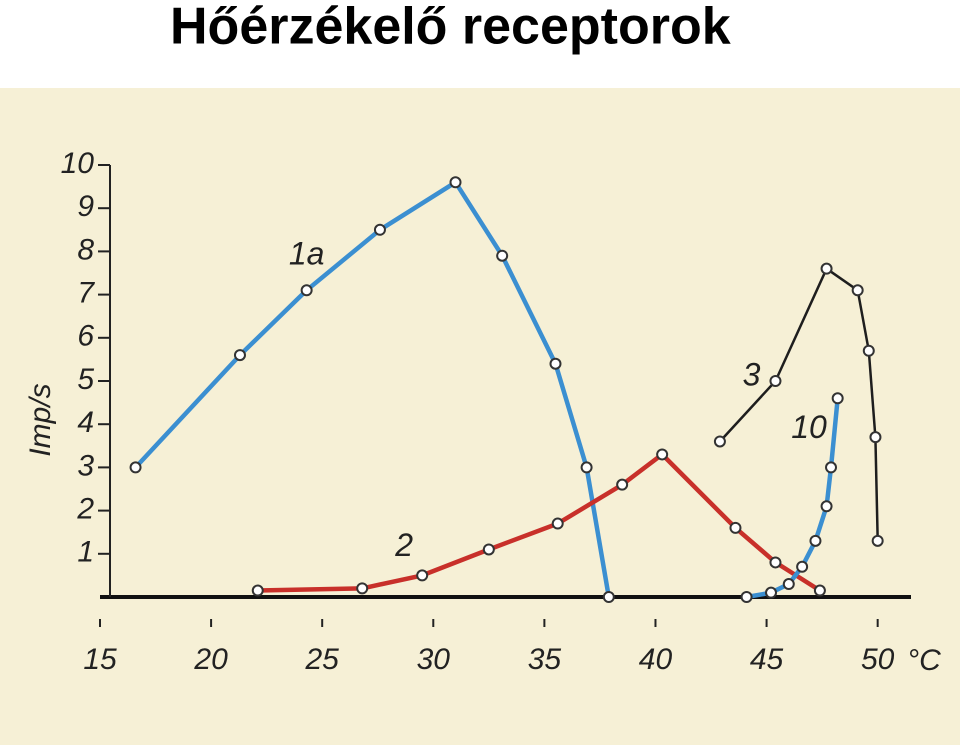 This screenshot has height=750, width=960. Describe the element at coordinates (85, 422) in the screenshot. I see `y-tick-label: 4` at that location.